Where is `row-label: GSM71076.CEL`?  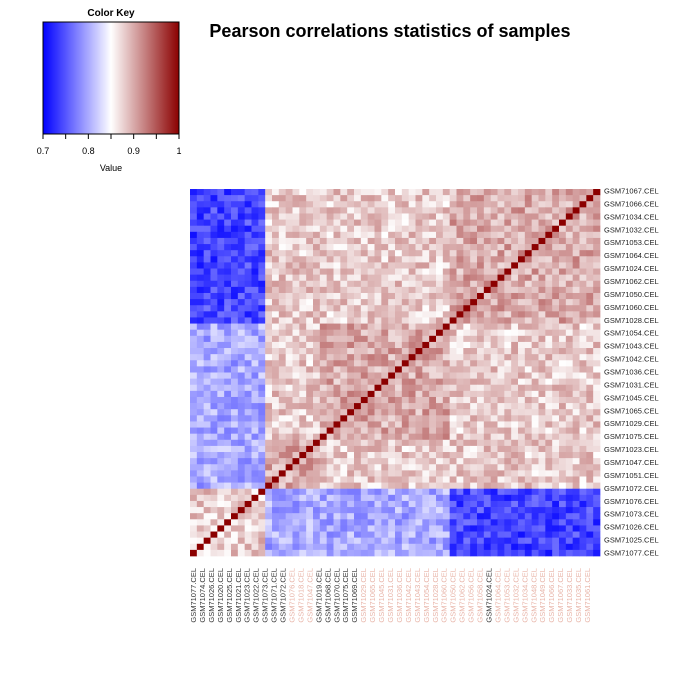 row-label: GSM71076.CEL is located at coordinates (631, 501).